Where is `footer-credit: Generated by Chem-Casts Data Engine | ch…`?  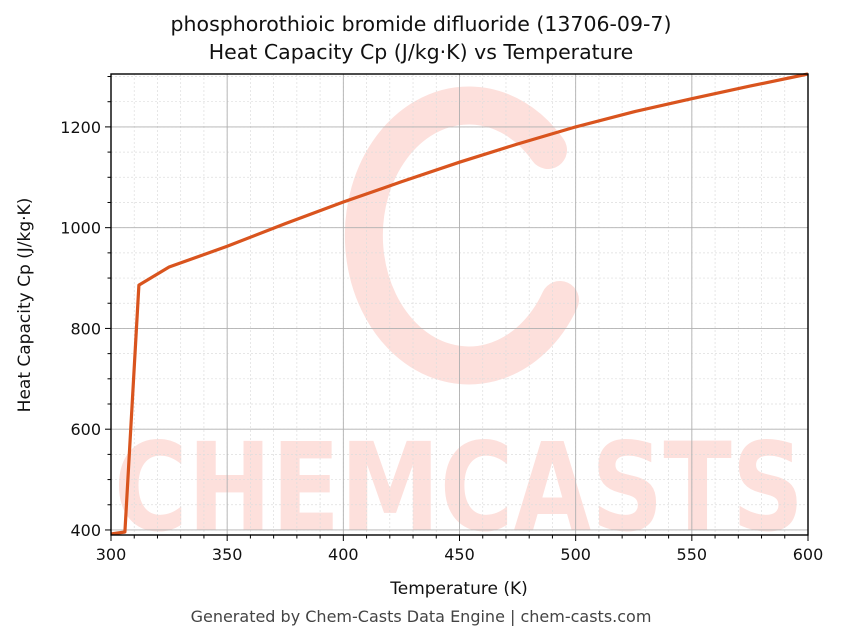 footer-credit: Generated by Chem-Casts Data Engine | ch… is located at coordinates (421, 616).